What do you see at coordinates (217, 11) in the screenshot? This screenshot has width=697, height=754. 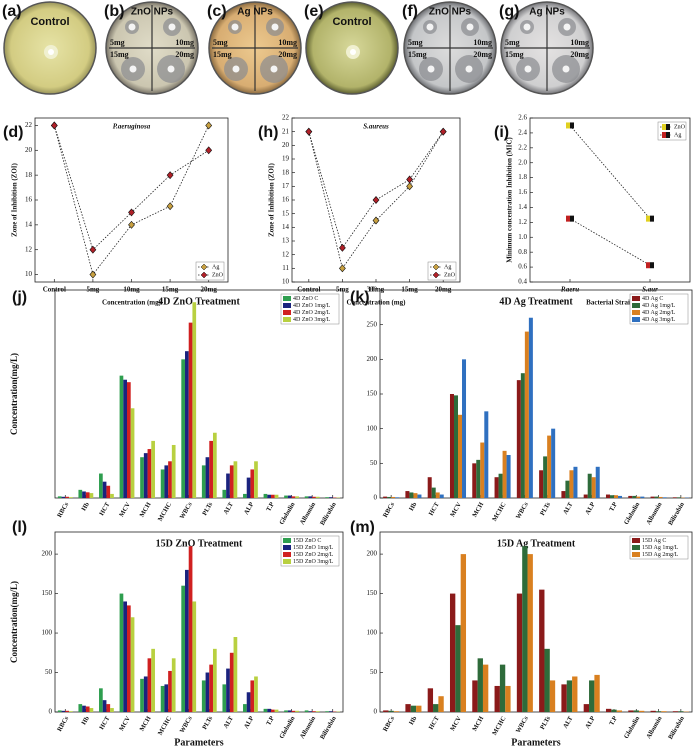 I see `panel-label: (c)` at bounding box center [217, 11].